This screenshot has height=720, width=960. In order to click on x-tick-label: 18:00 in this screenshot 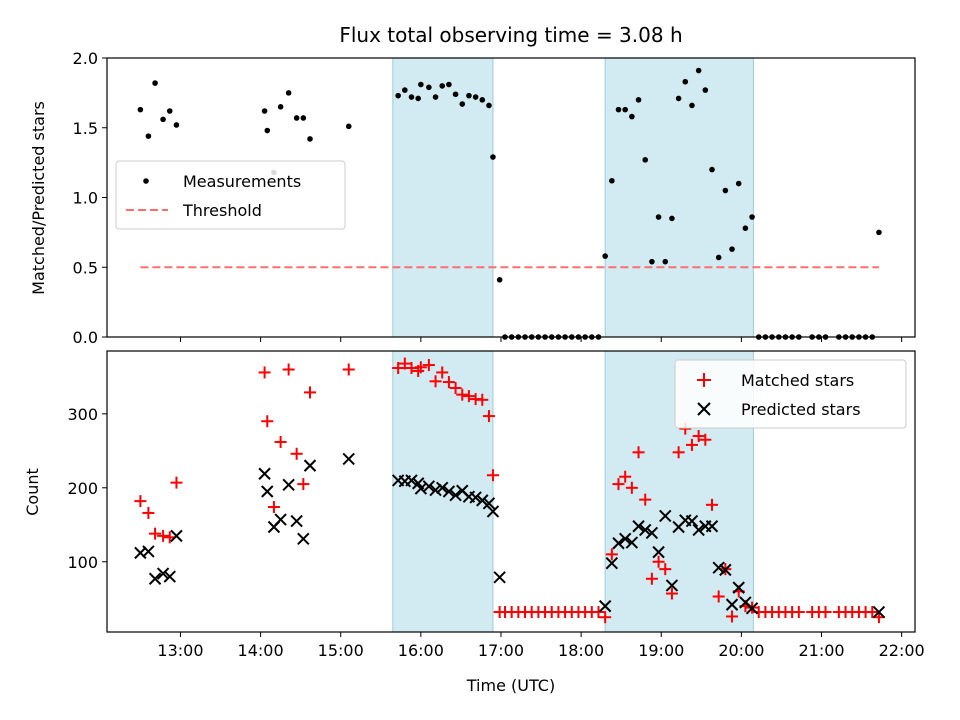, I will do `click(581, 650)`.